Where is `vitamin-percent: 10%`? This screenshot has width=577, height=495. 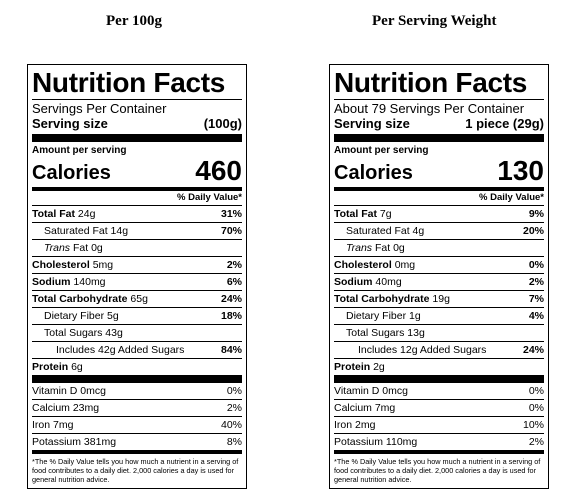
vitamin-percent: 10% is located at coordinates (533, 425).